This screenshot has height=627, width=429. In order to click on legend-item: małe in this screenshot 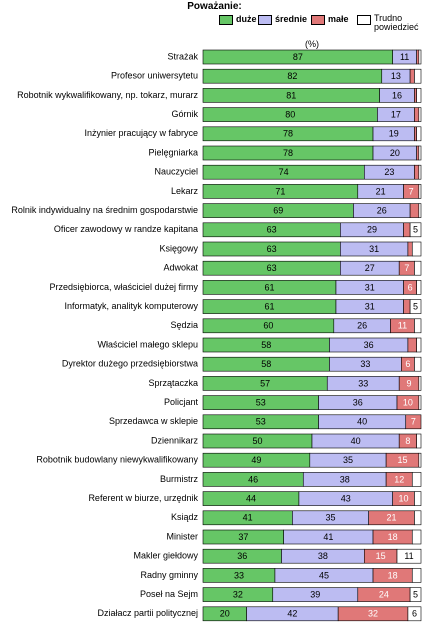, I will do `click(330, 19)`.